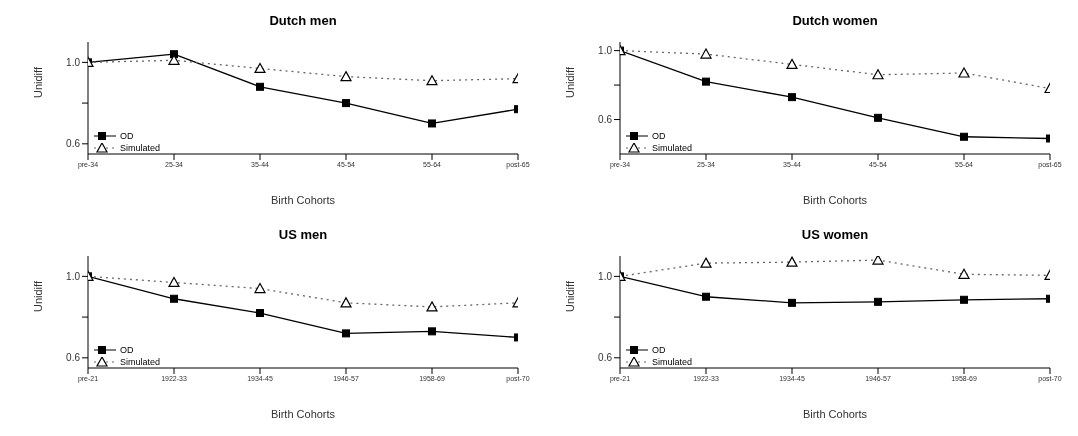  What do you see at coordinates (303, 235) in the screenshot?
I see `chart-title: US men` at bounding box center [303, 235].